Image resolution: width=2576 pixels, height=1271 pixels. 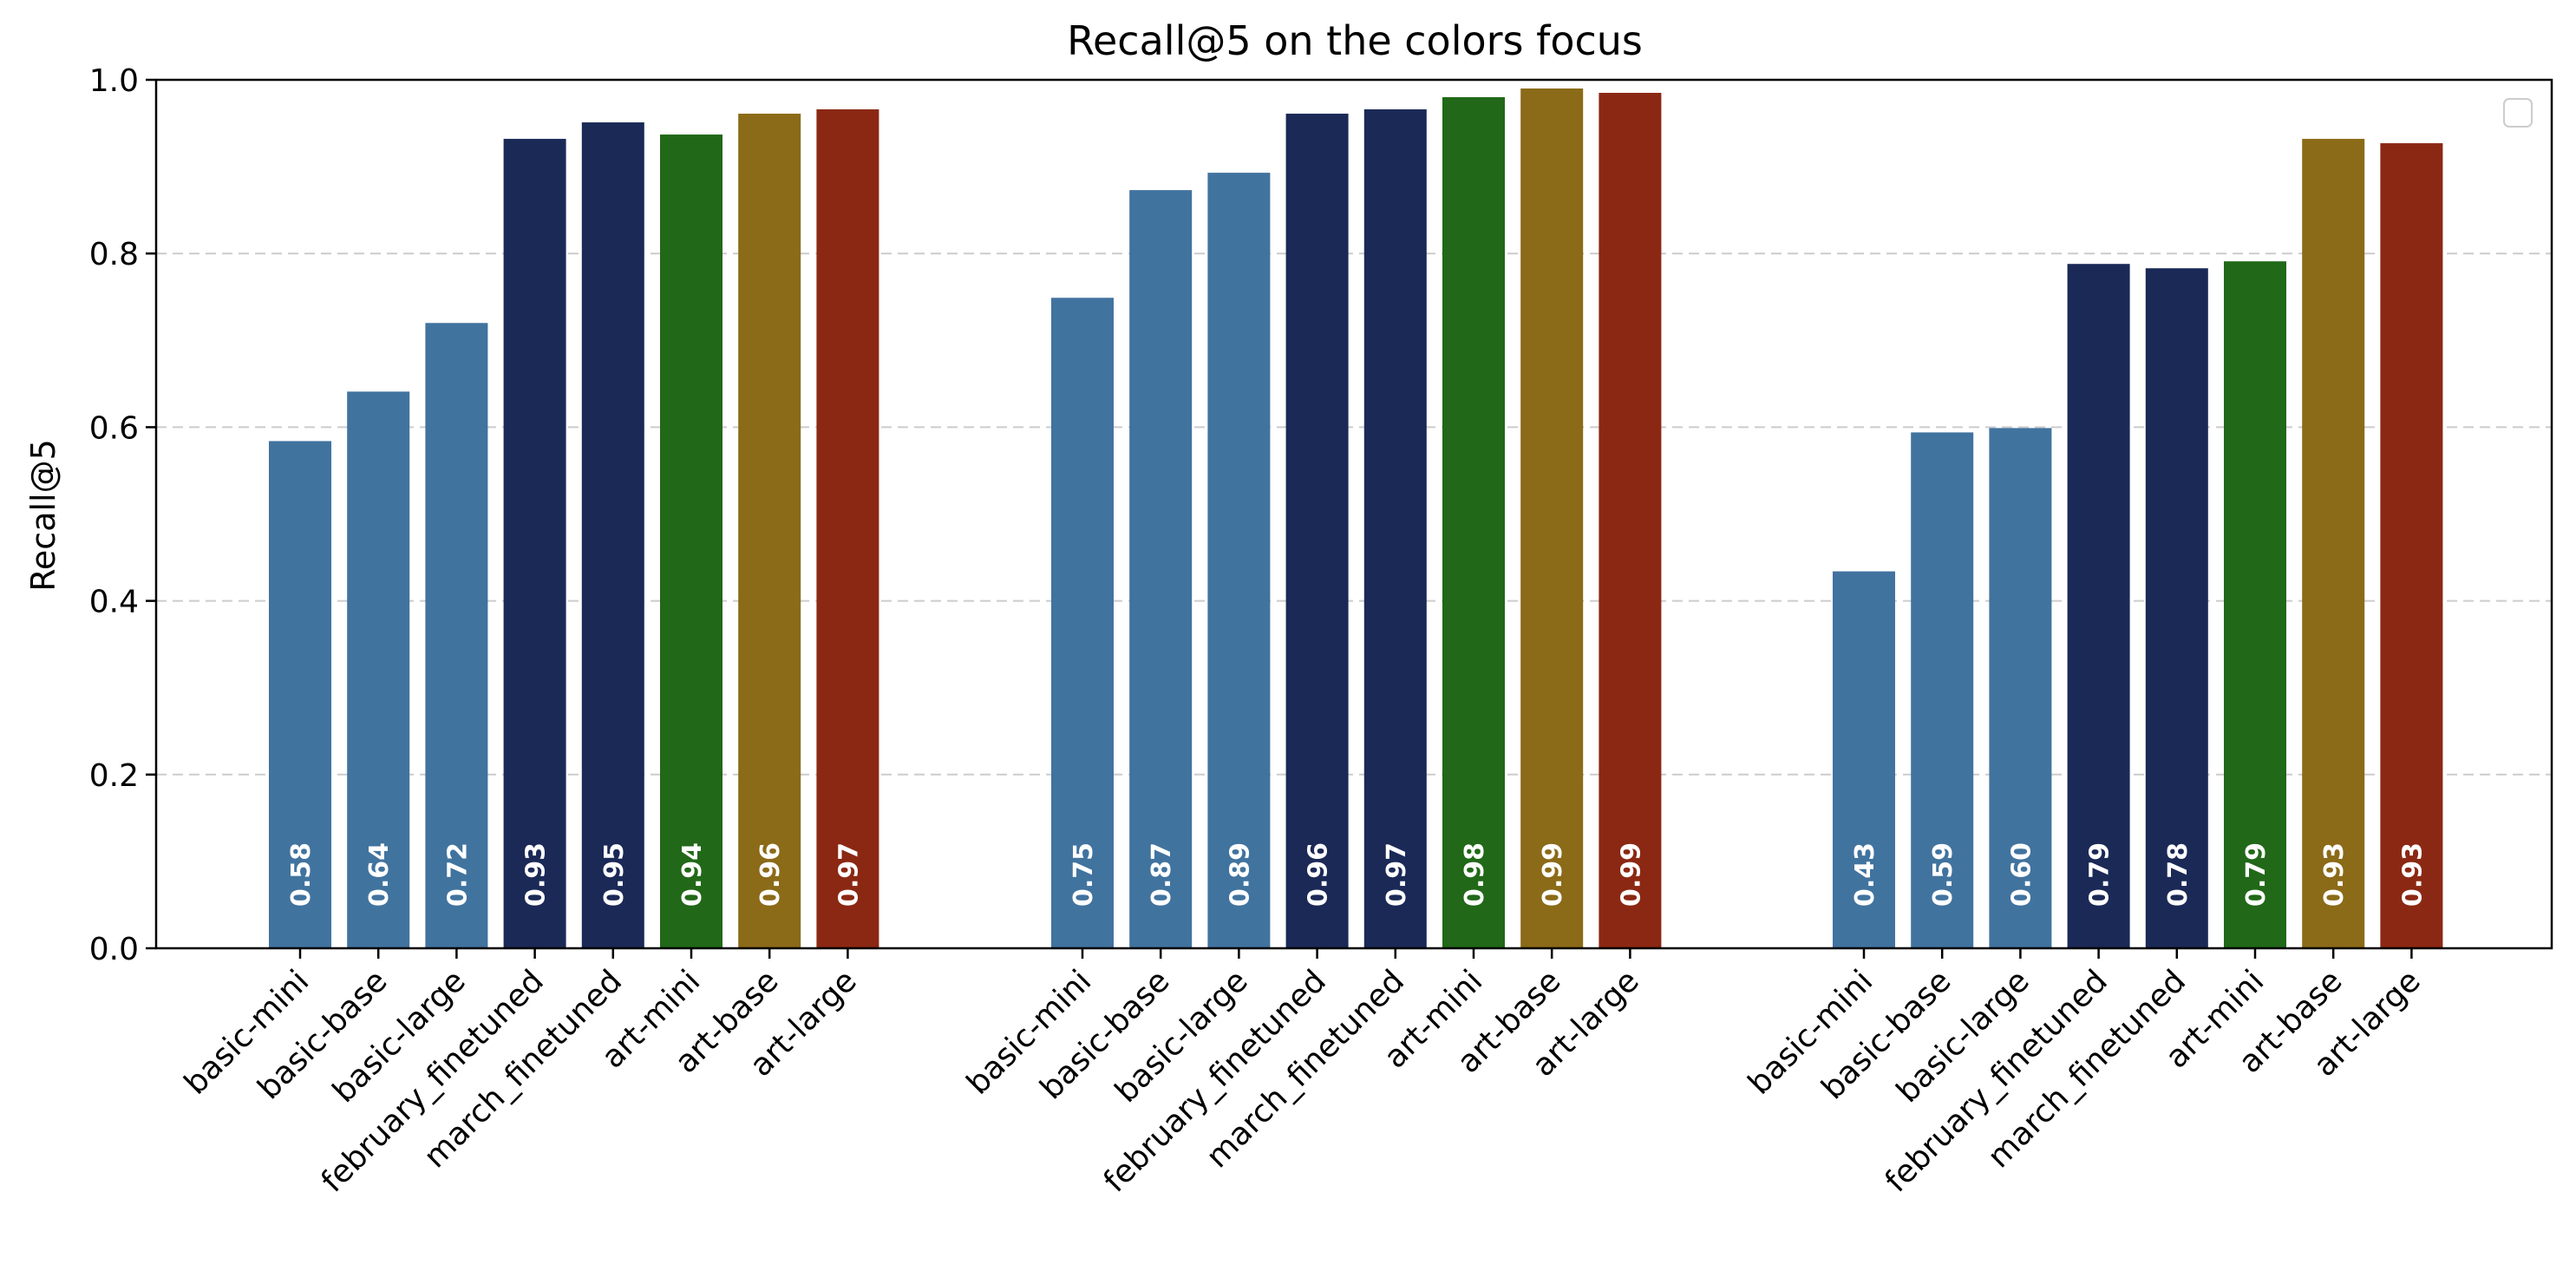 What do you see at coordinates (457, 874) in the screenshot?
I see `bar-value-label: 0.72` at bounding box center [457, 874].